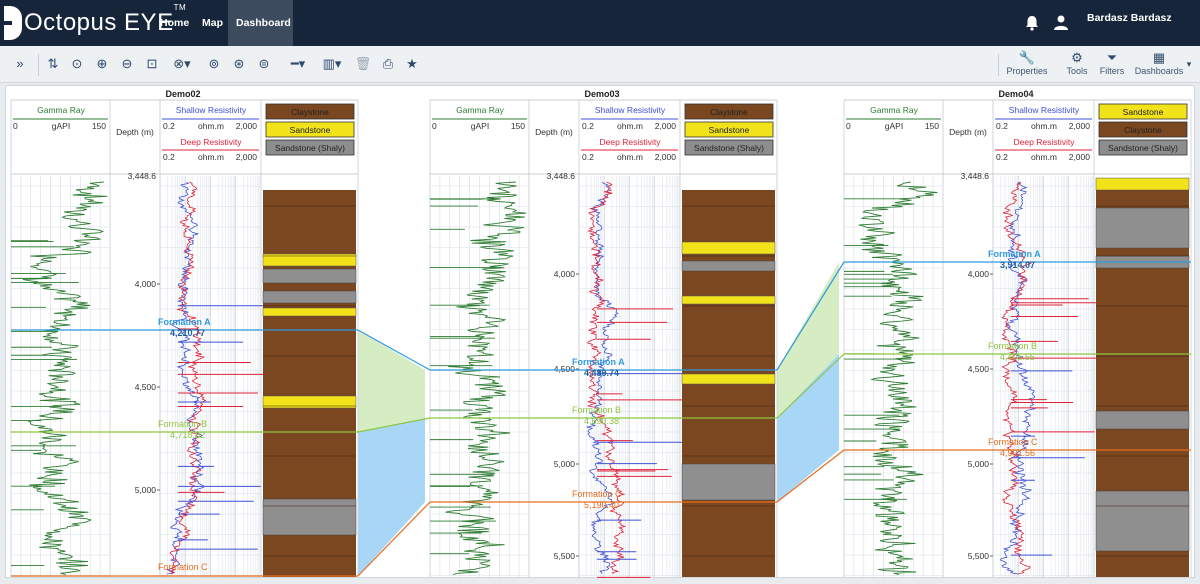 This screenshot has width=1200, height=584. Describe the element at coordinates (264, 63) in the screenshot. I see `zoom-reset-3-icon: ⊜` at that location.